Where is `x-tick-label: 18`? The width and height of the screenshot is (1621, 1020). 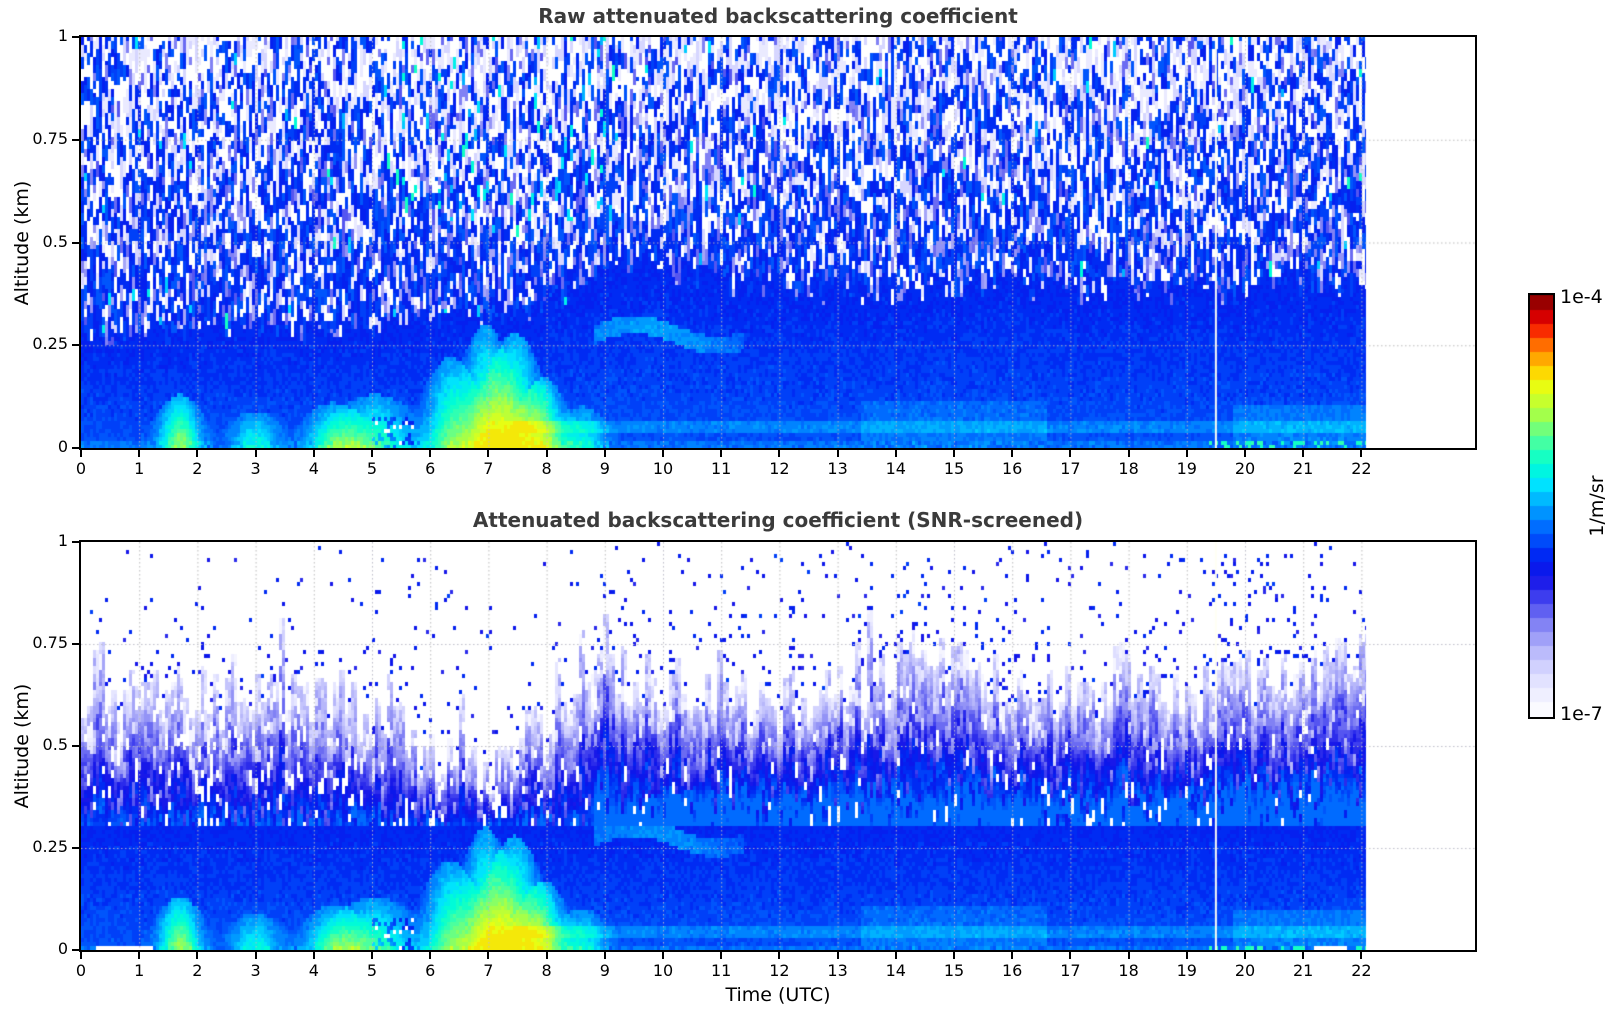 x-tick-label: 18 is located at coordinates (1128, 468).